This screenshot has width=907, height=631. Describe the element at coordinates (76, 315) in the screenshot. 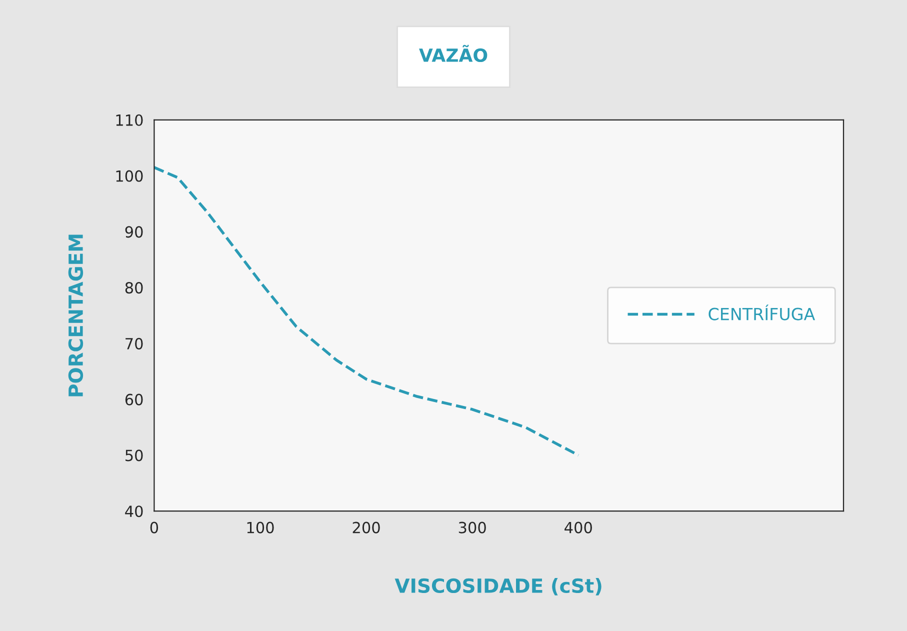

I see `y-axis-title: PORCENTAGEM` at that location.